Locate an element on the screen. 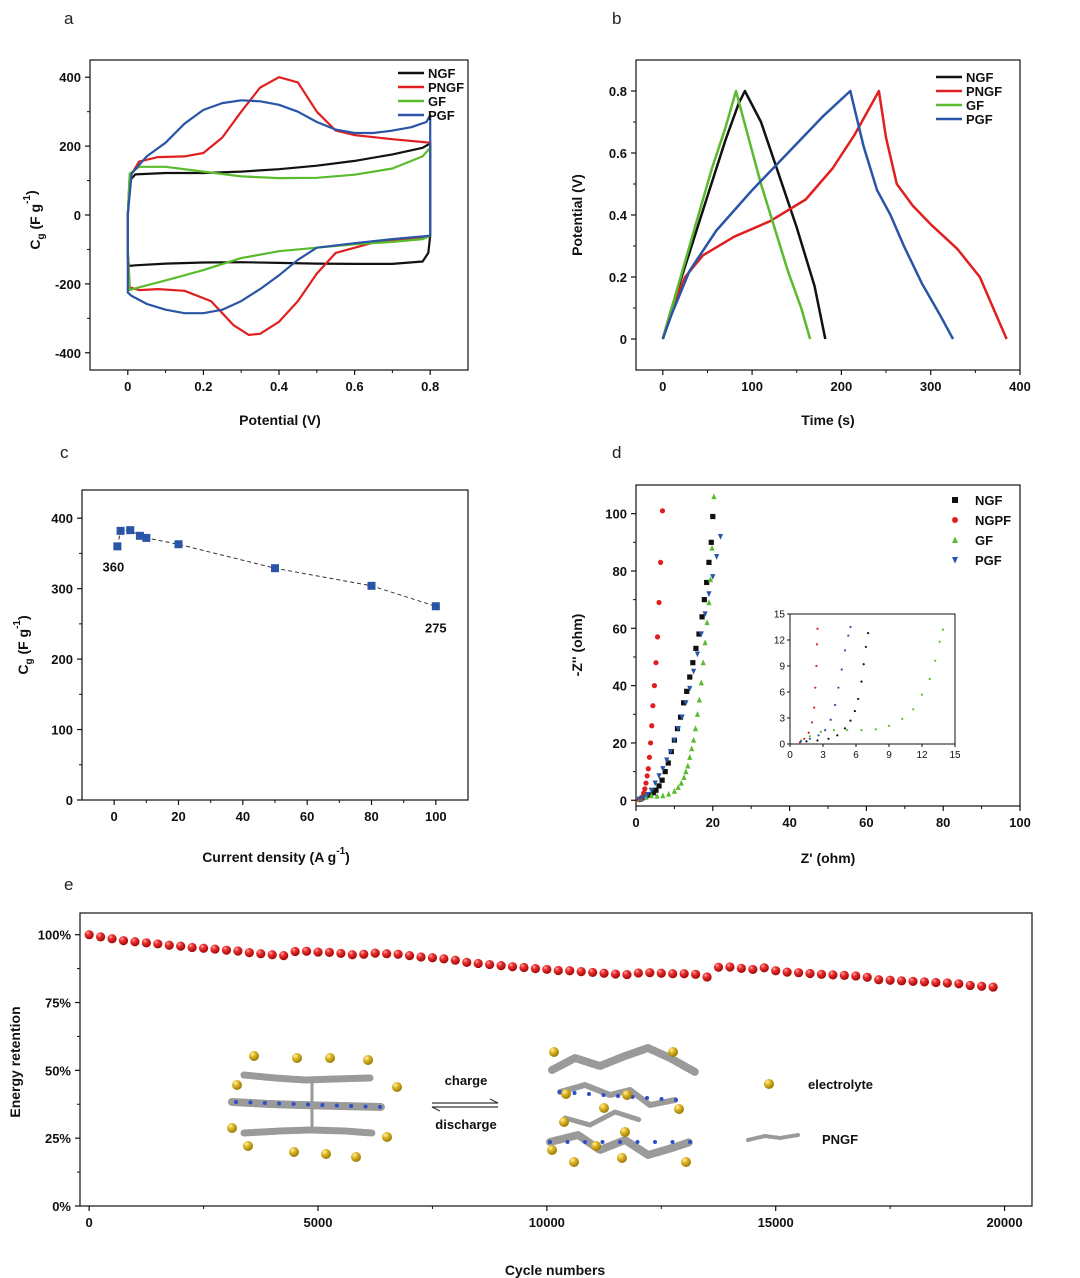  y-tick-label: 50% is located at coordinates (58, 1070).